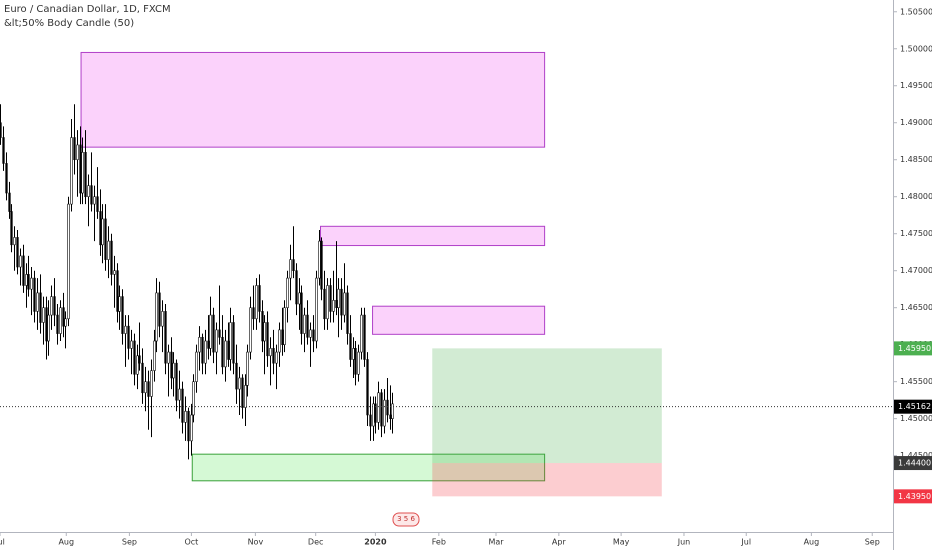  Describe the element at coordinates (496, 542) in the screenshot. I see `x-tick-label: Mar` at that location.